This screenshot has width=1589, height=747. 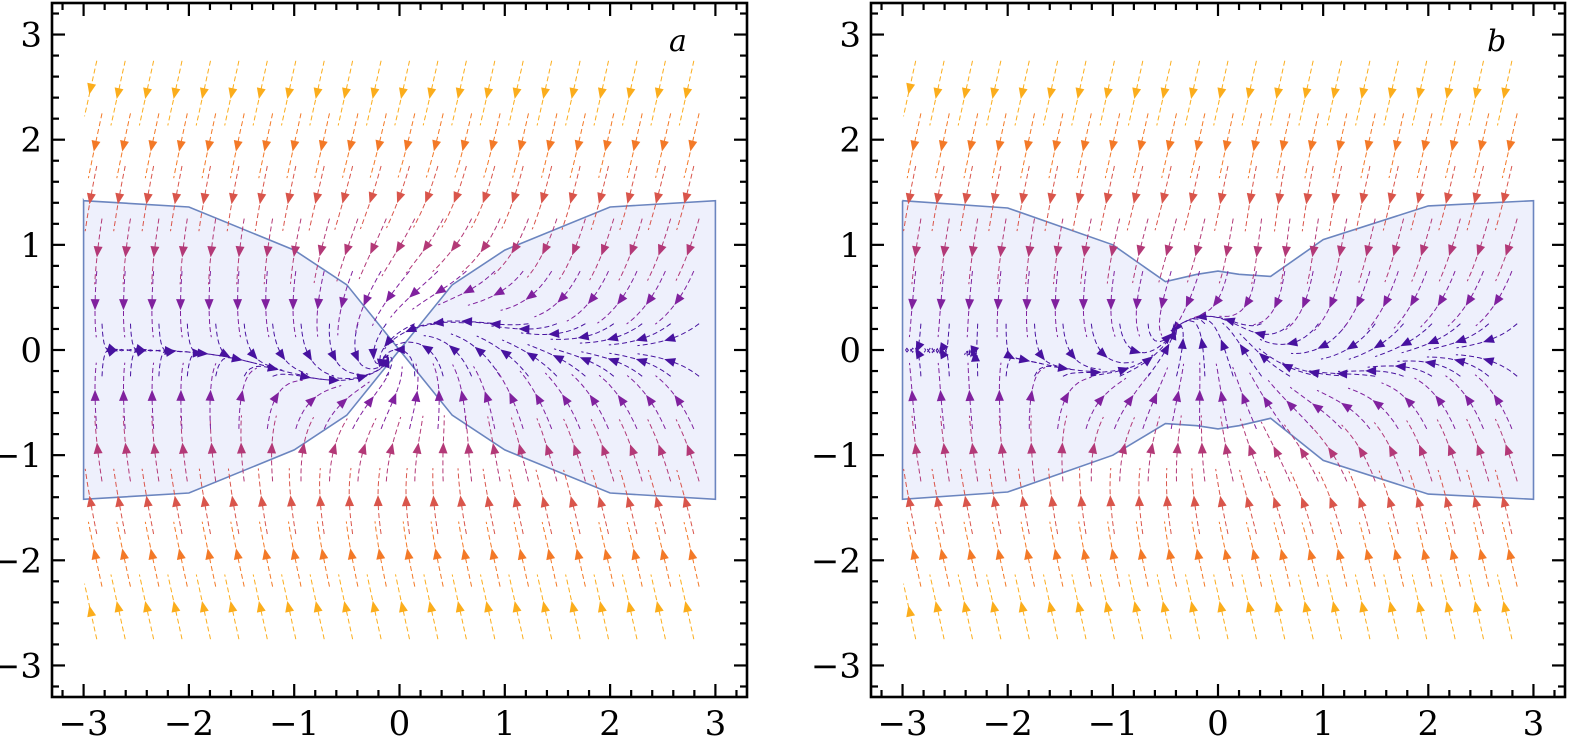 I want to click on y-tick-label: 1, so click(x=850, y=246).